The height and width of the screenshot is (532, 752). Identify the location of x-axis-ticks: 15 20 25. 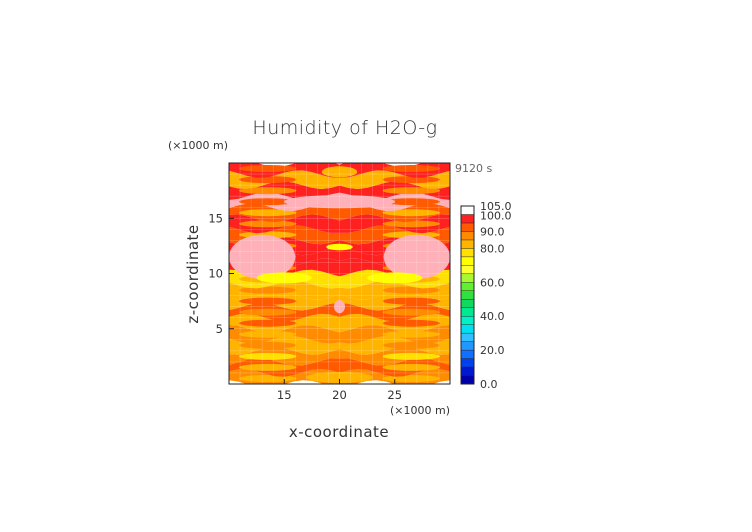
(339, 390).